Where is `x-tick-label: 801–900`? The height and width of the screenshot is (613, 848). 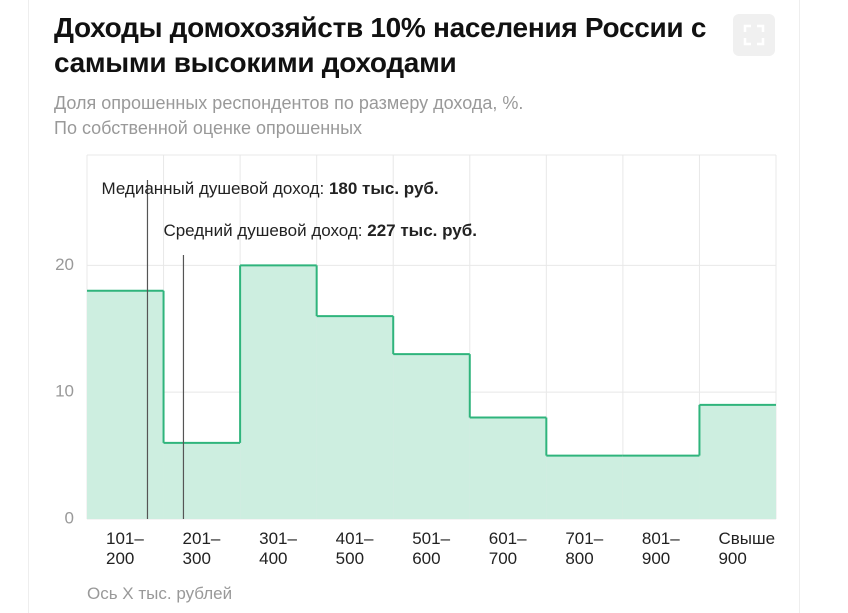
x-tick-label: 801–900 is located at coordinates (660, 548).